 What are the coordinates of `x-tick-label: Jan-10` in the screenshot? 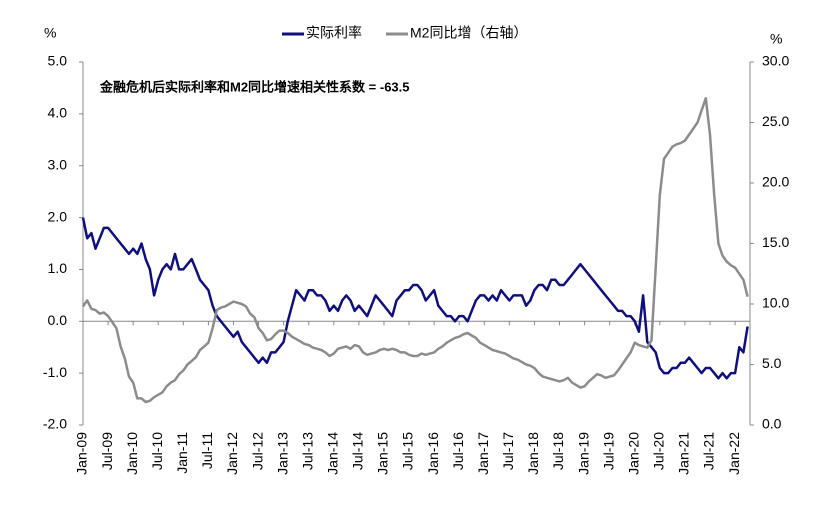 It's located at (132, 453).